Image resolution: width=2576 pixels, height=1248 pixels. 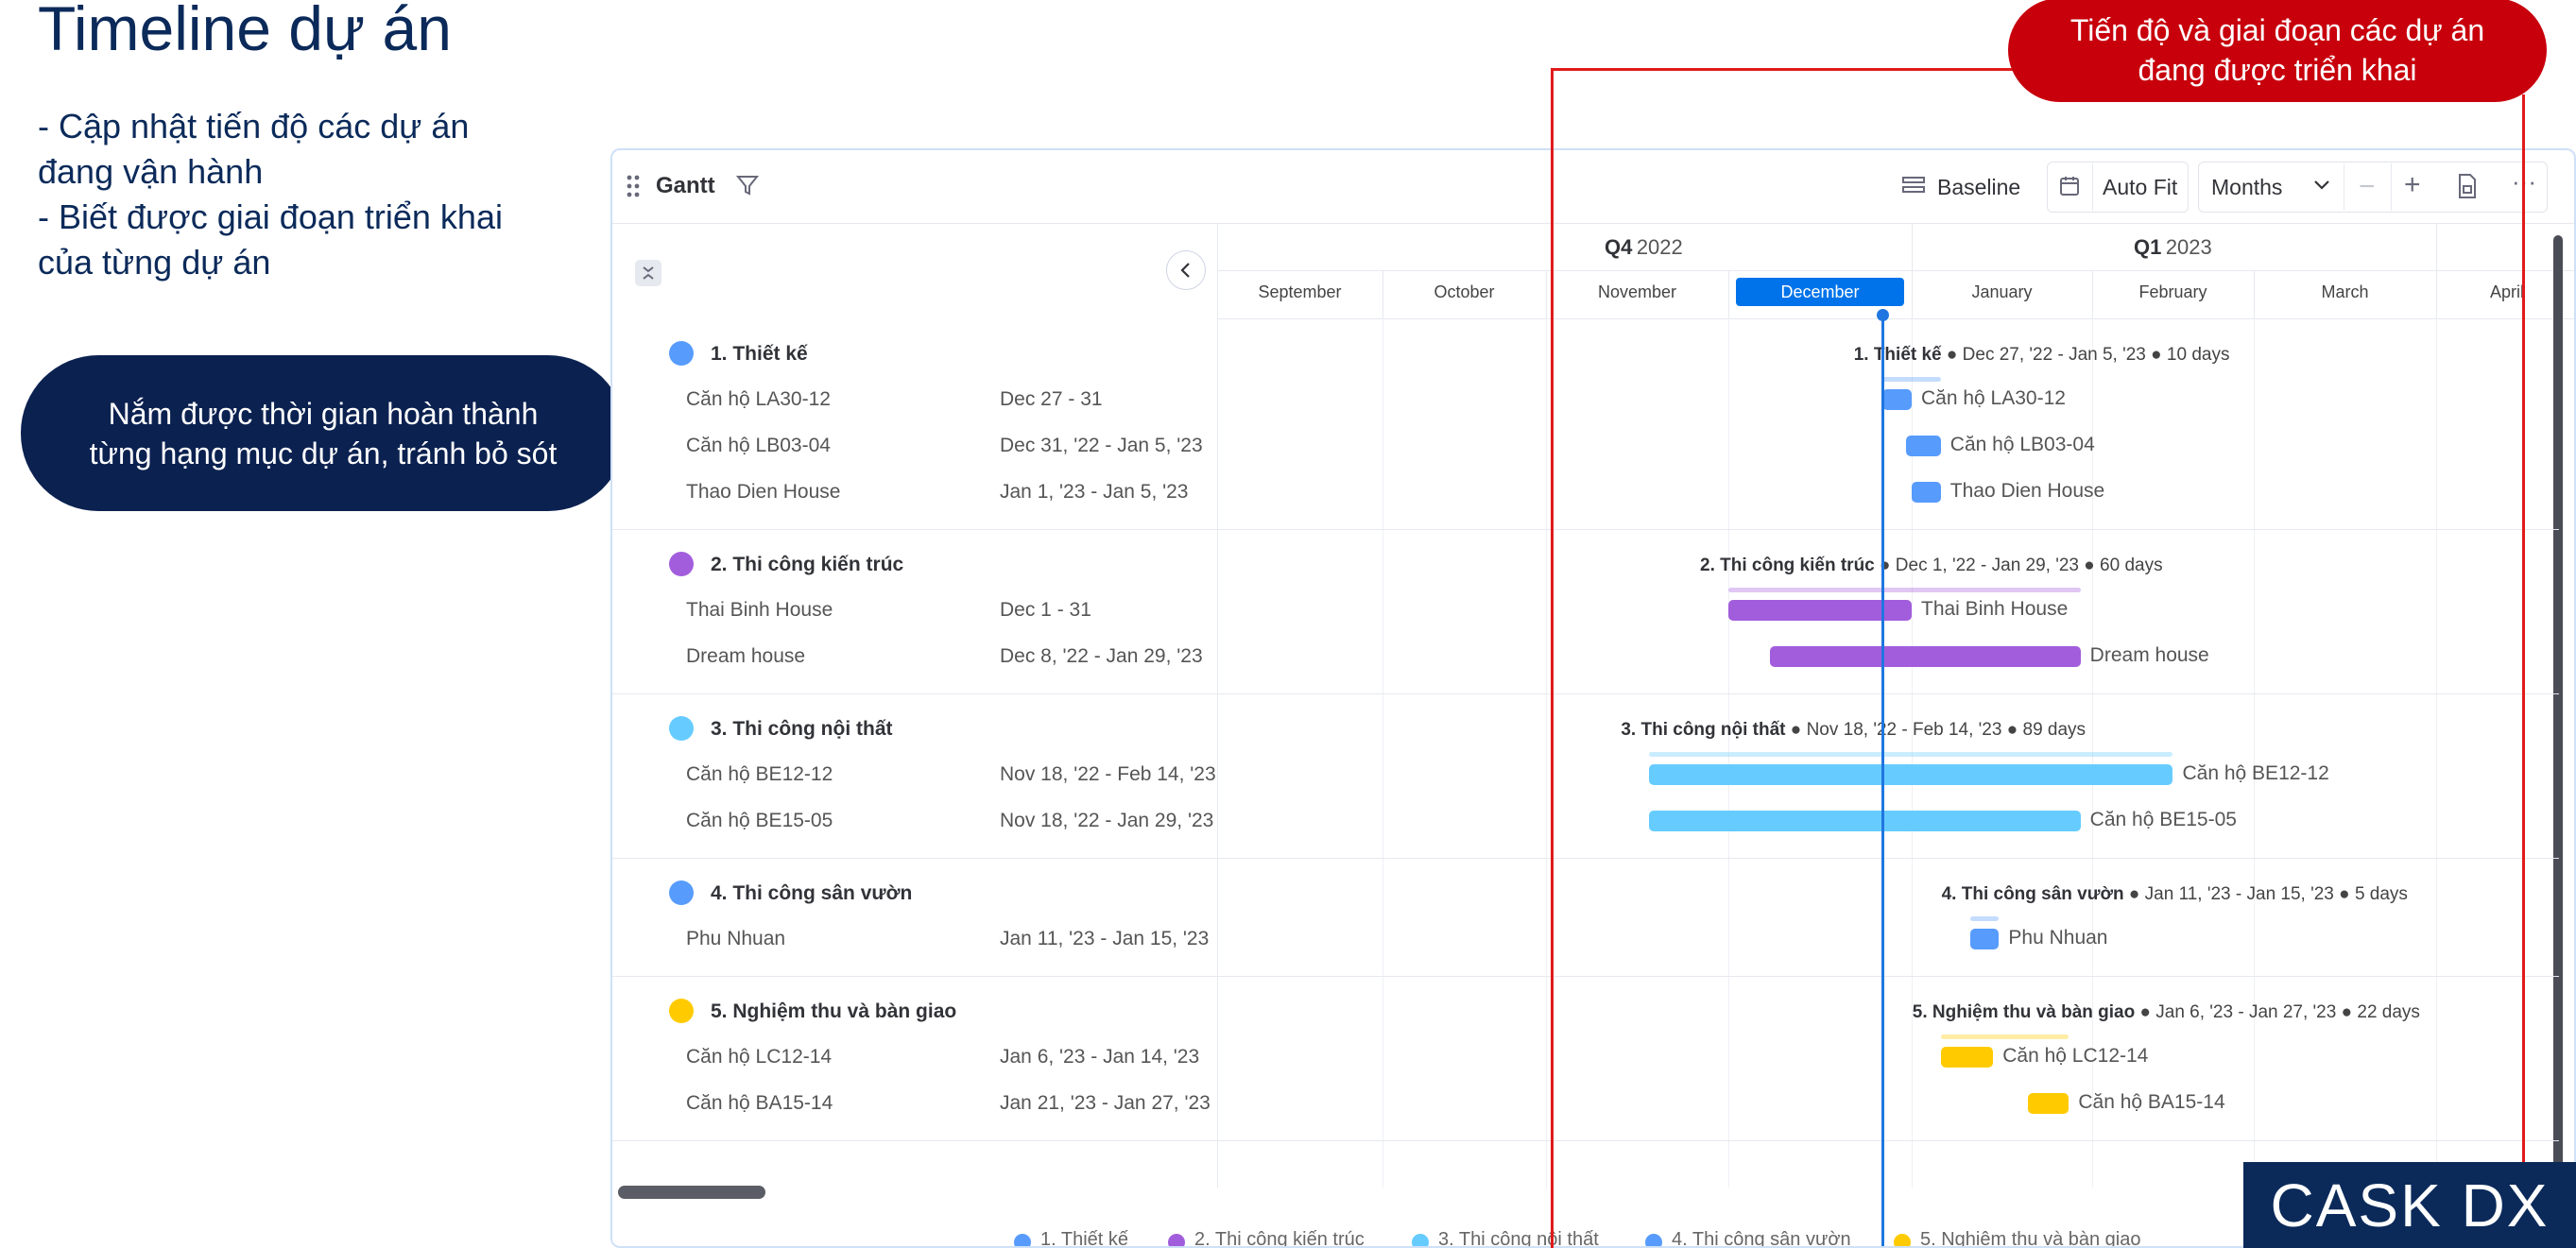 I want to click on callout-left-line: từng hạng mục dự án, tránh bỏ sót, so click(x=323, y=453).